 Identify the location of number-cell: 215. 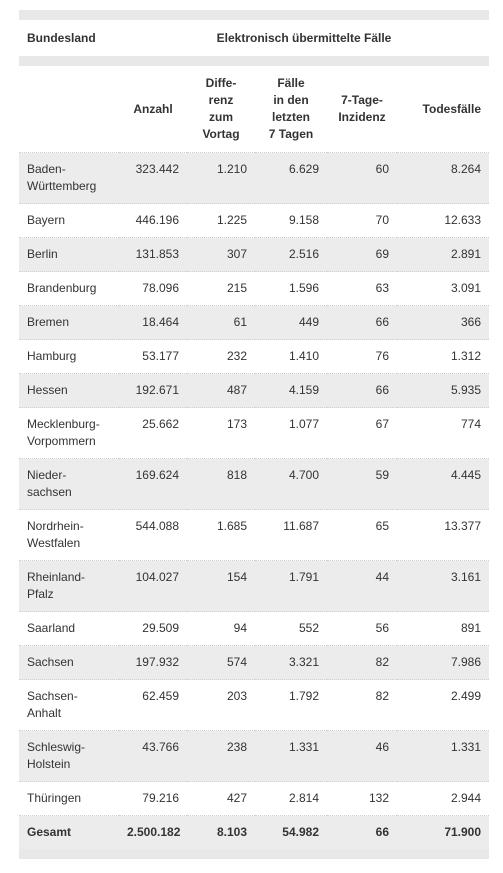
(221, 288).